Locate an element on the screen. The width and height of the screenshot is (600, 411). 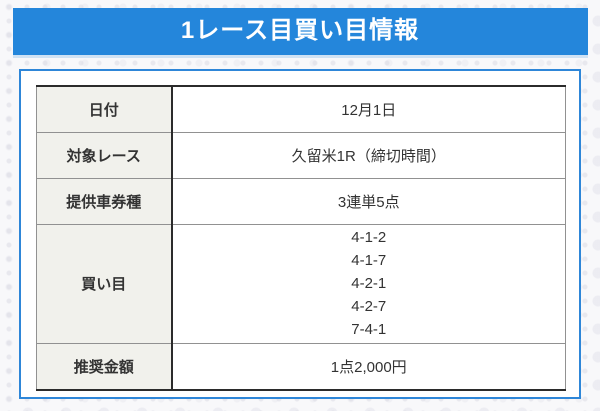
table-row-target-race: 対象レース 久留米1R（締切時間） is located at coordinates (301, 155).